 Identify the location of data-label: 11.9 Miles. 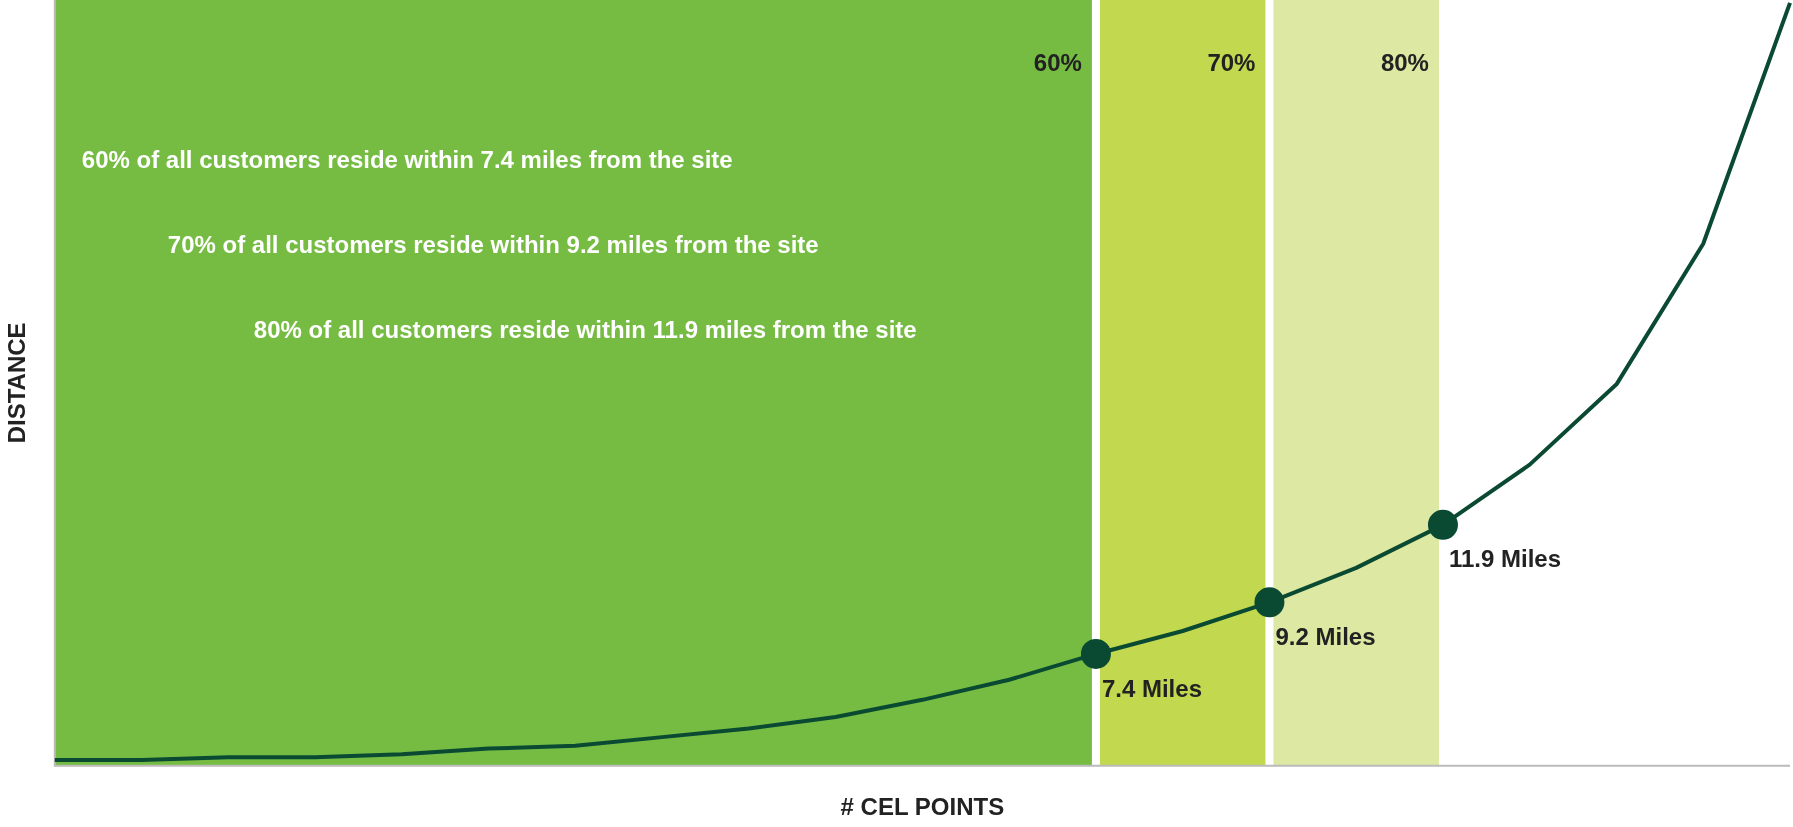
(1505, 559).